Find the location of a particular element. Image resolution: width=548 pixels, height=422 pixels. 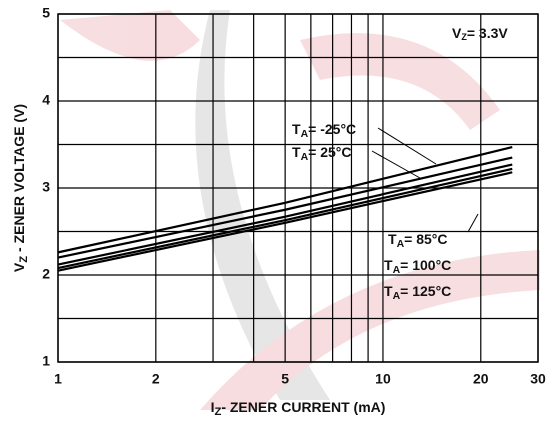

leader-lines is located at coordinates (425, 180).